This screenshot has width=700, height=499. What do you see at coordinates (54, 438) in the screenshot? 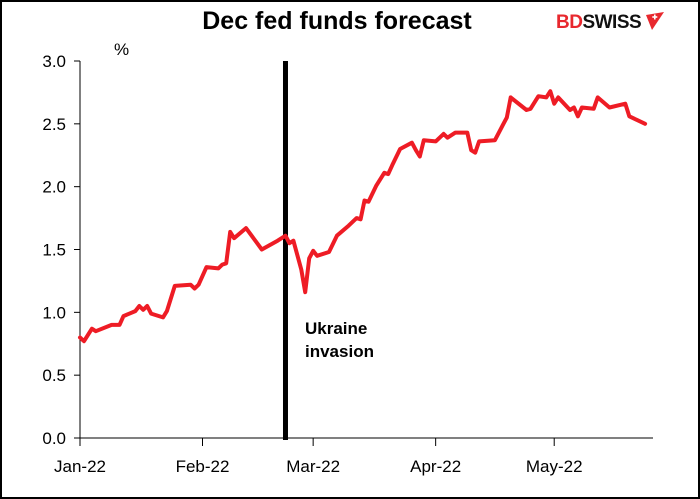
I see `y-tick-label: 0.0` at bounding box center [54, 438].